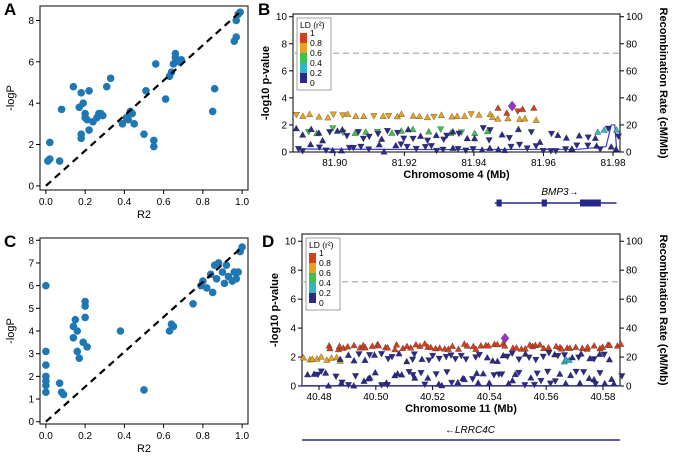 The image size is (685, 461). Describe the element at coordinates (293, 358) in the screenshot. I see `y-tick-label: 2` at that location.